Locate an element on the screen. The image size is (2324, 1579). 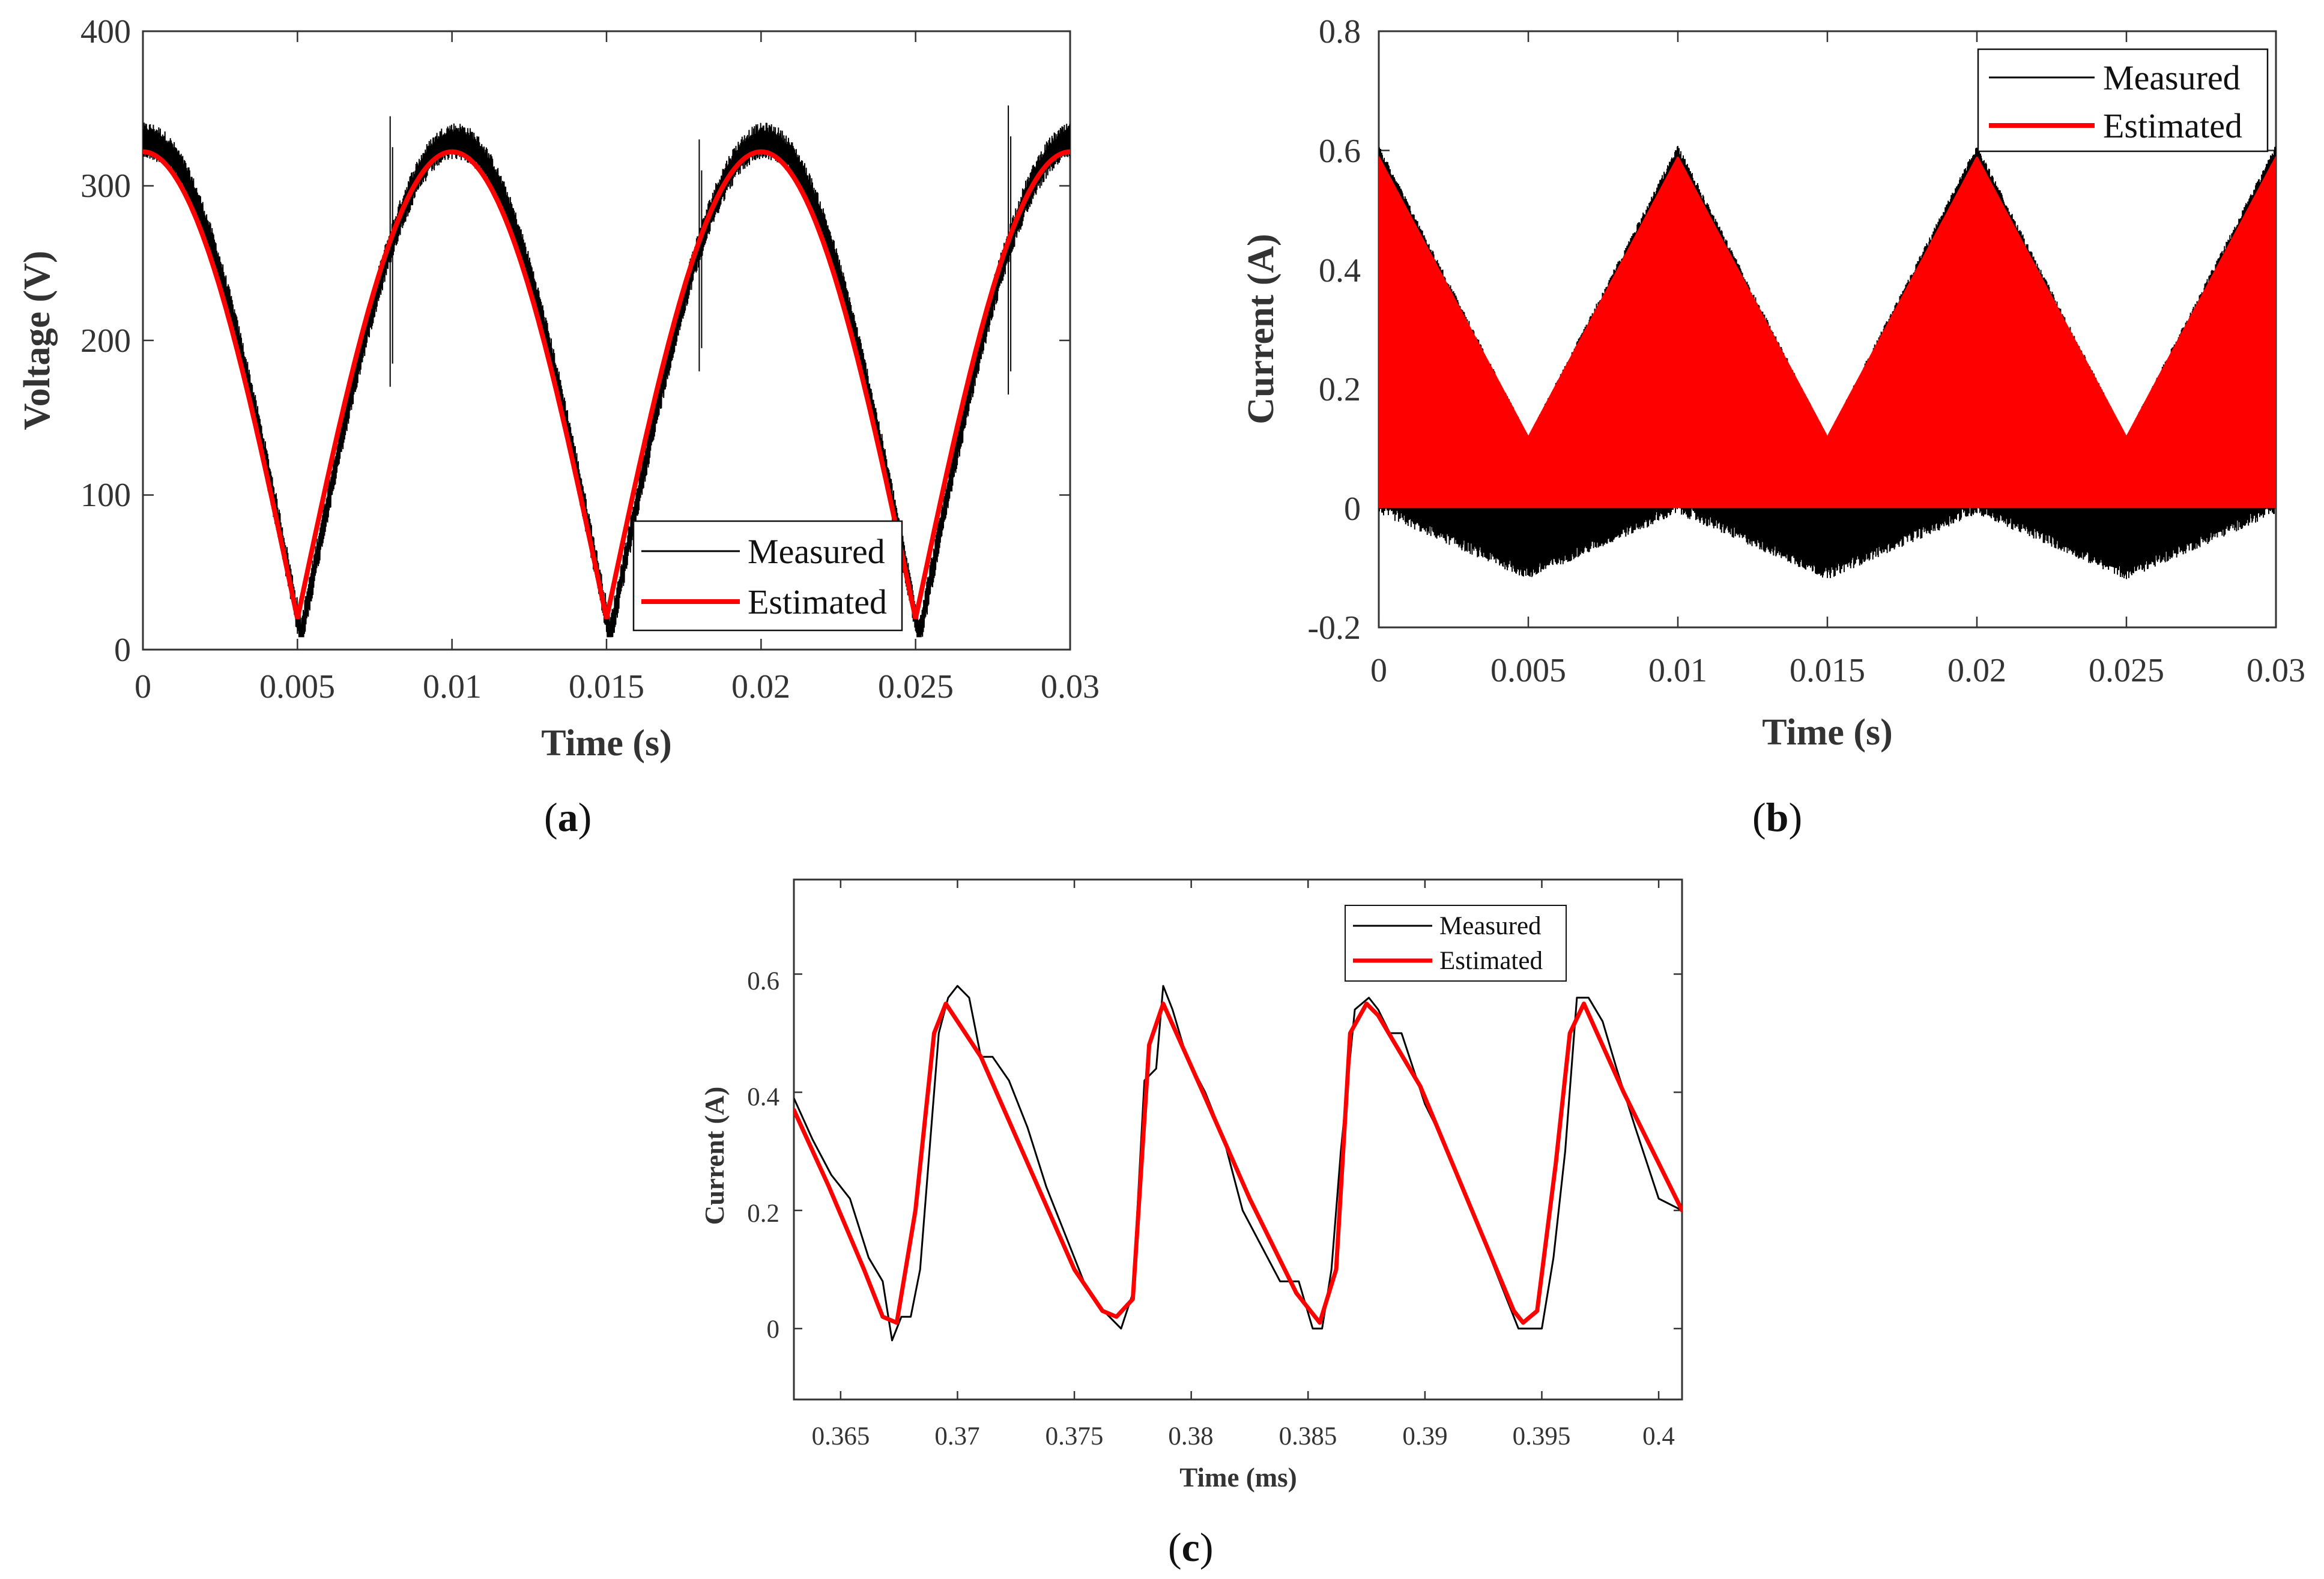
x-tick-label-c-5: 0.39 is located at coordinates (1424, 1436).